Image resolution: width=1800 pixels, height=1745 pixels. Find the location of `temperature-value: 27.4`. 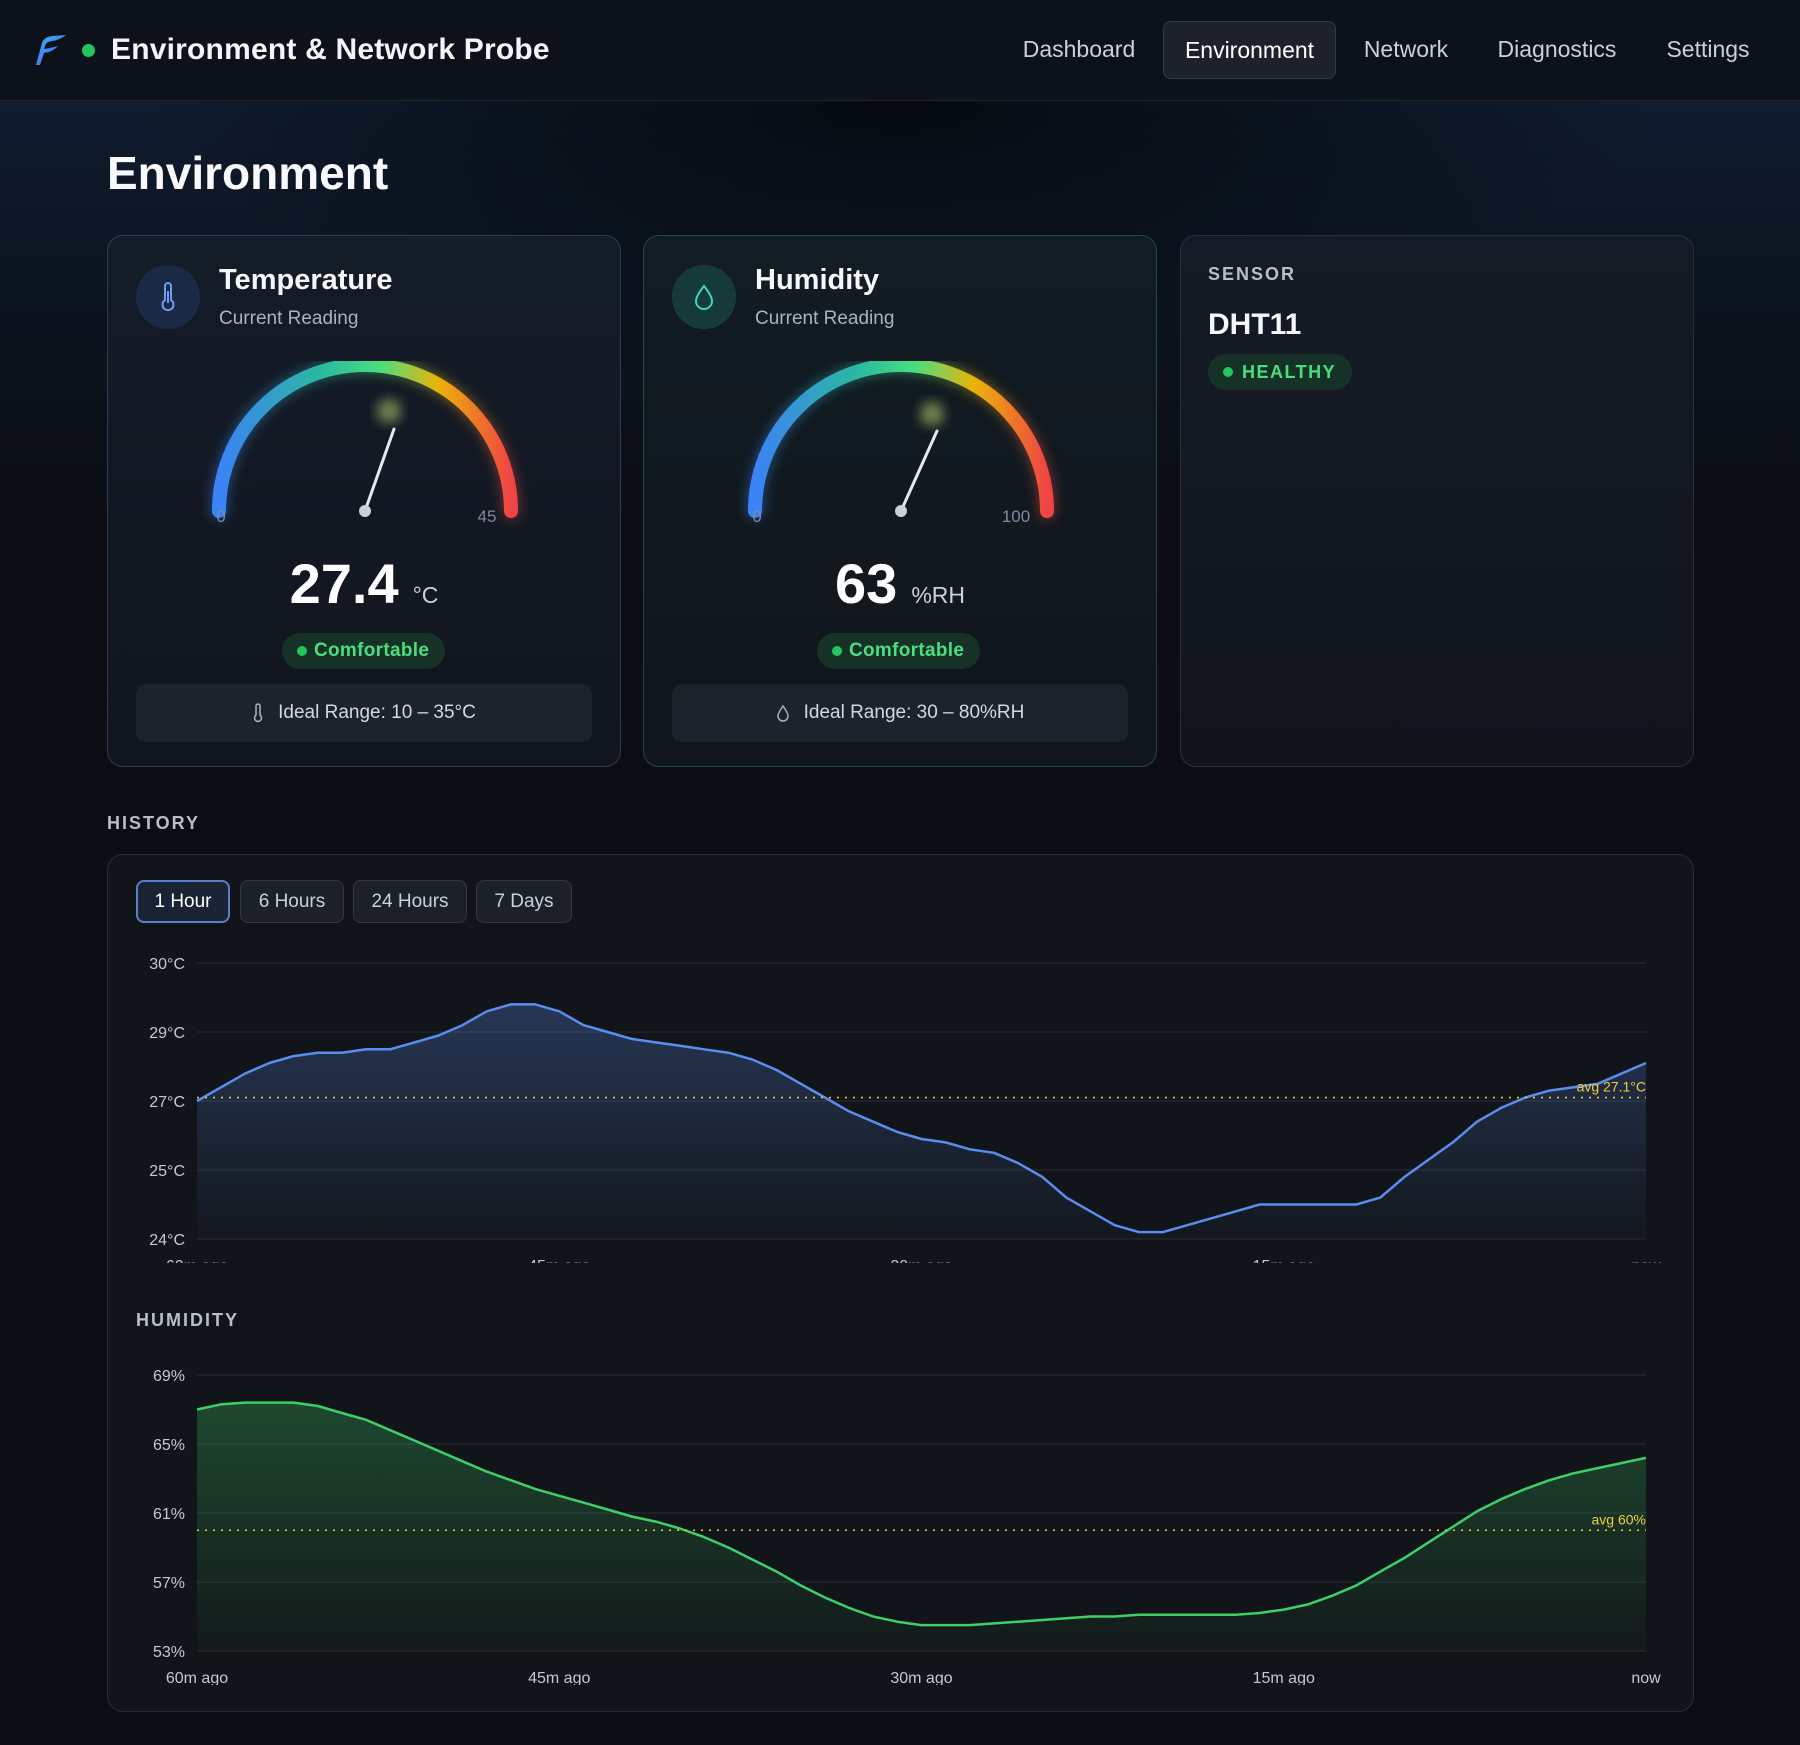

temperature-value: 27.4 is located at coordinates (344, 583).